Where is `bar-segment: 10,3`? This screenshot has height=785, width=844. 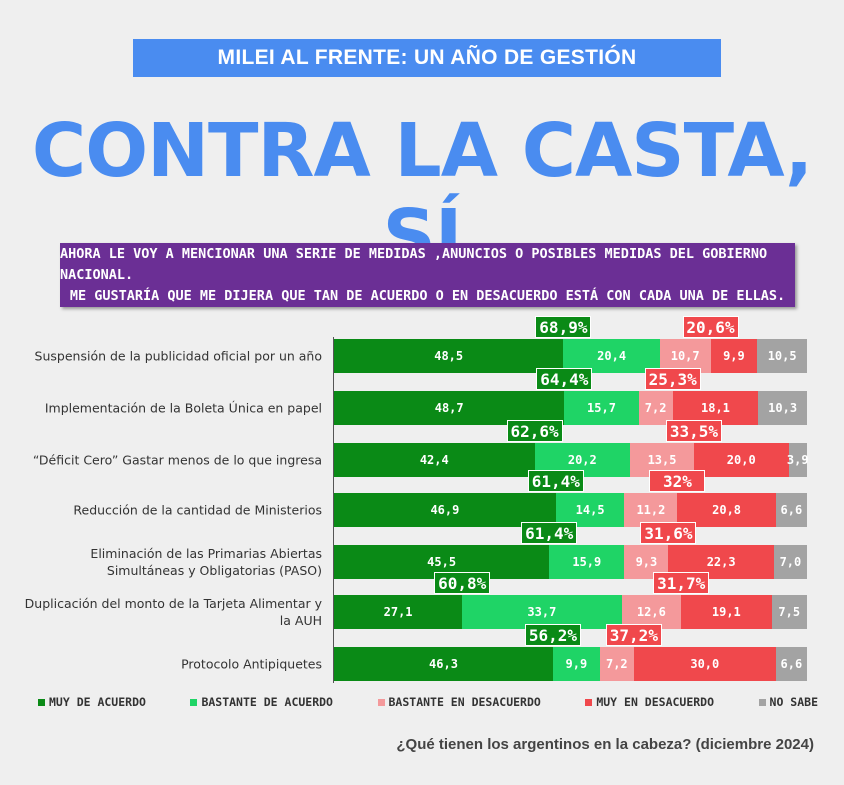
bar-segment: 10,3 is located at coordinates (782, 408).